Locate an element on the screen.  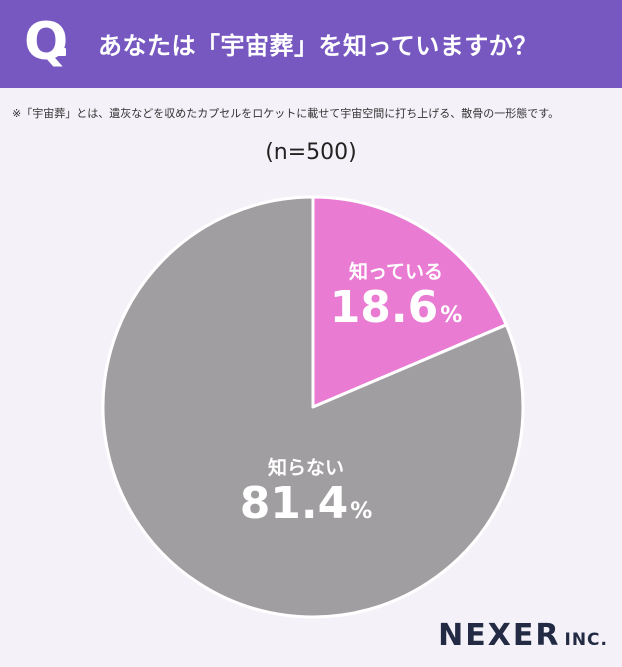
slice-name-unknown: 知らない is located at coordinates (305, 468).